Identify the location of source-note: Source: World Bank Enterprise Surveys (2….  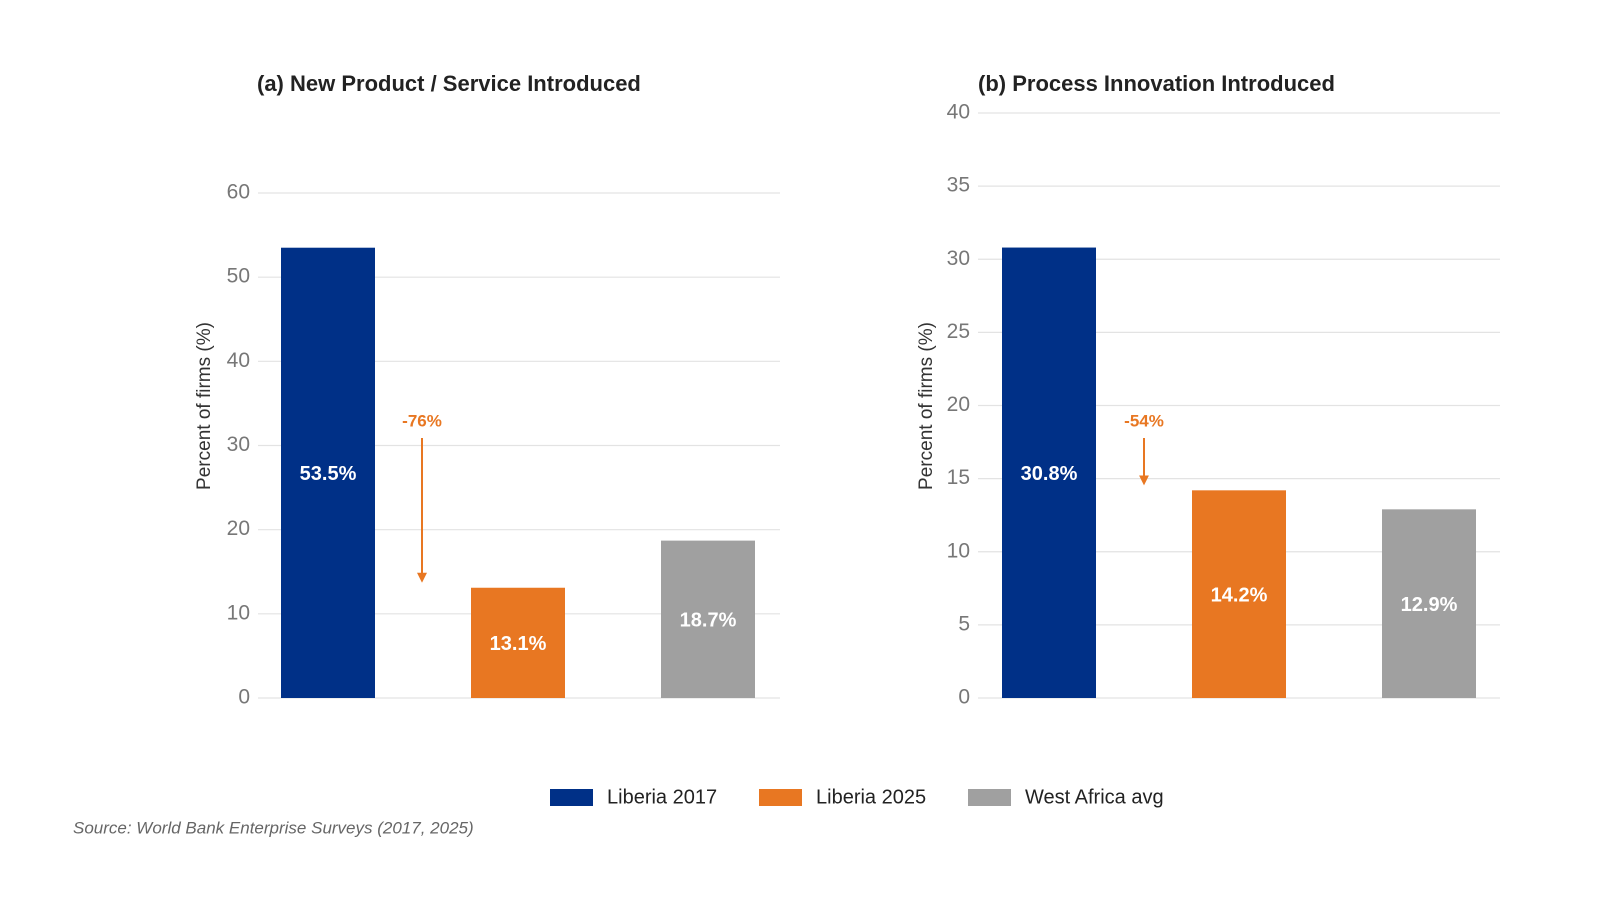
(273, 827).